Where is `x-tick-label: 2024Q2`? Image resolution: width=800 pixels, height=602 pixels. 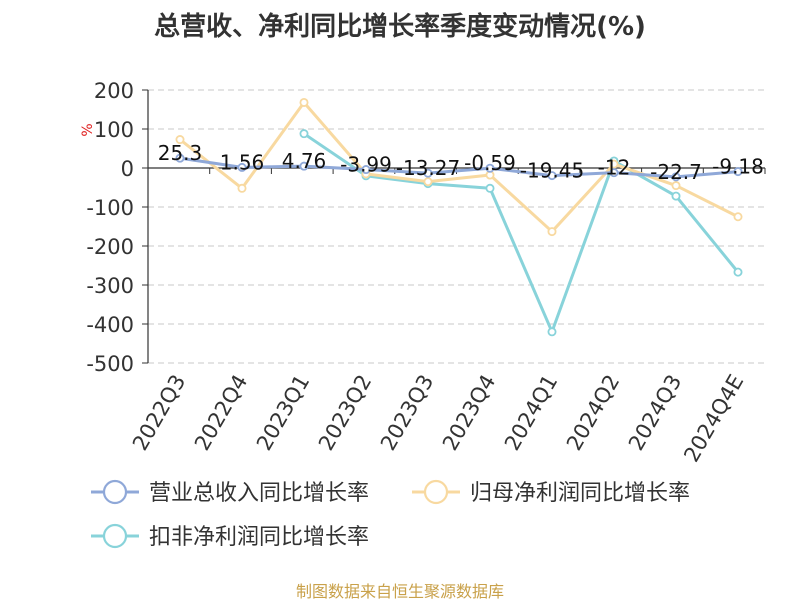
x-tick-label: 2024Q2 is located at coordinates (593, 413).